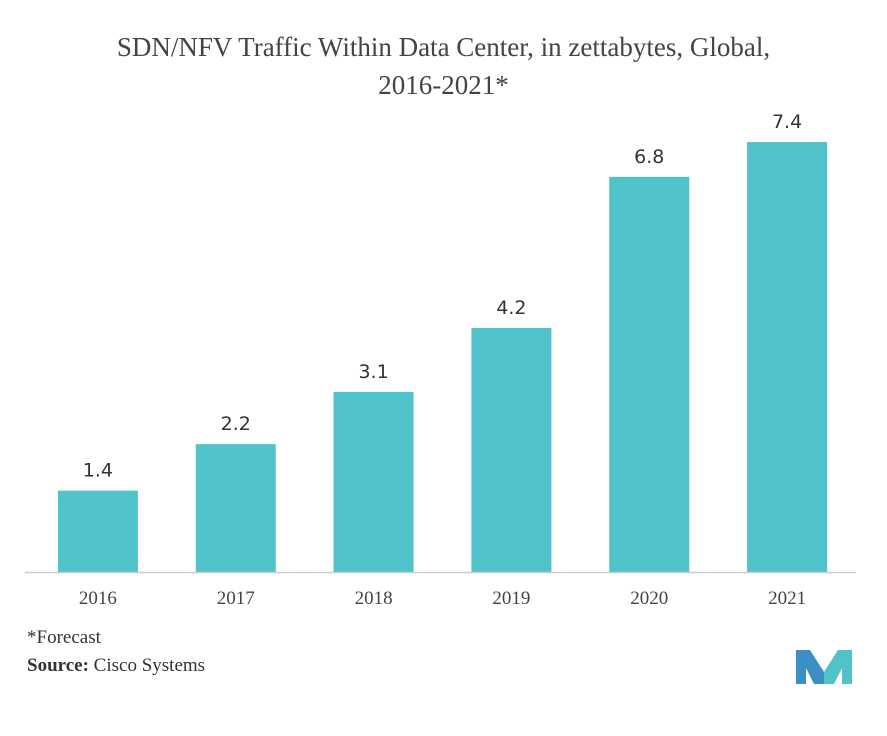  I want to click on x-tick-label-2016: 2016, so click(98, 598).